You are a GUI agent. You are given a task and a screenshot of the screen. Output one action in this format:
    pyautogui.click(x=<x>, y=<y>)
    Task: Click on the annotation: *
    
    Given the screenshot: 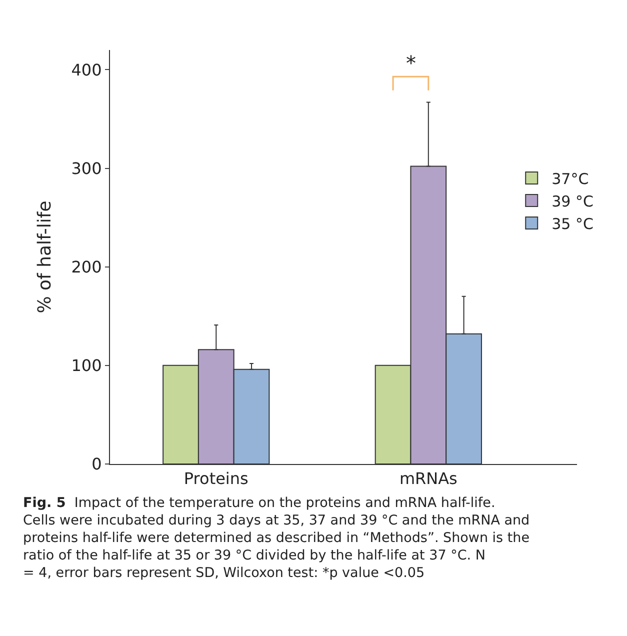 What is the action you would take?
    pyautogui.click(x=411, y=63)
    